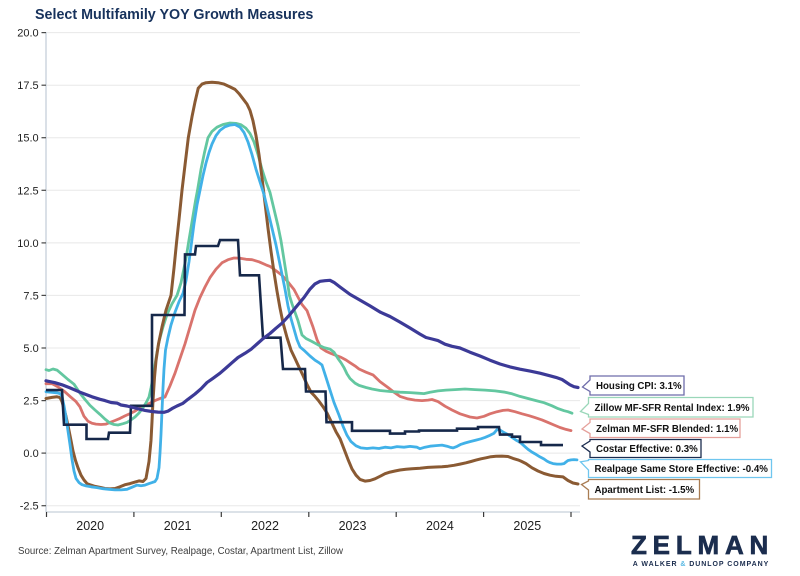  Describe the element at coordinates (30, 349) in the screenshot. I see `svg-text: 5.0` at that location.